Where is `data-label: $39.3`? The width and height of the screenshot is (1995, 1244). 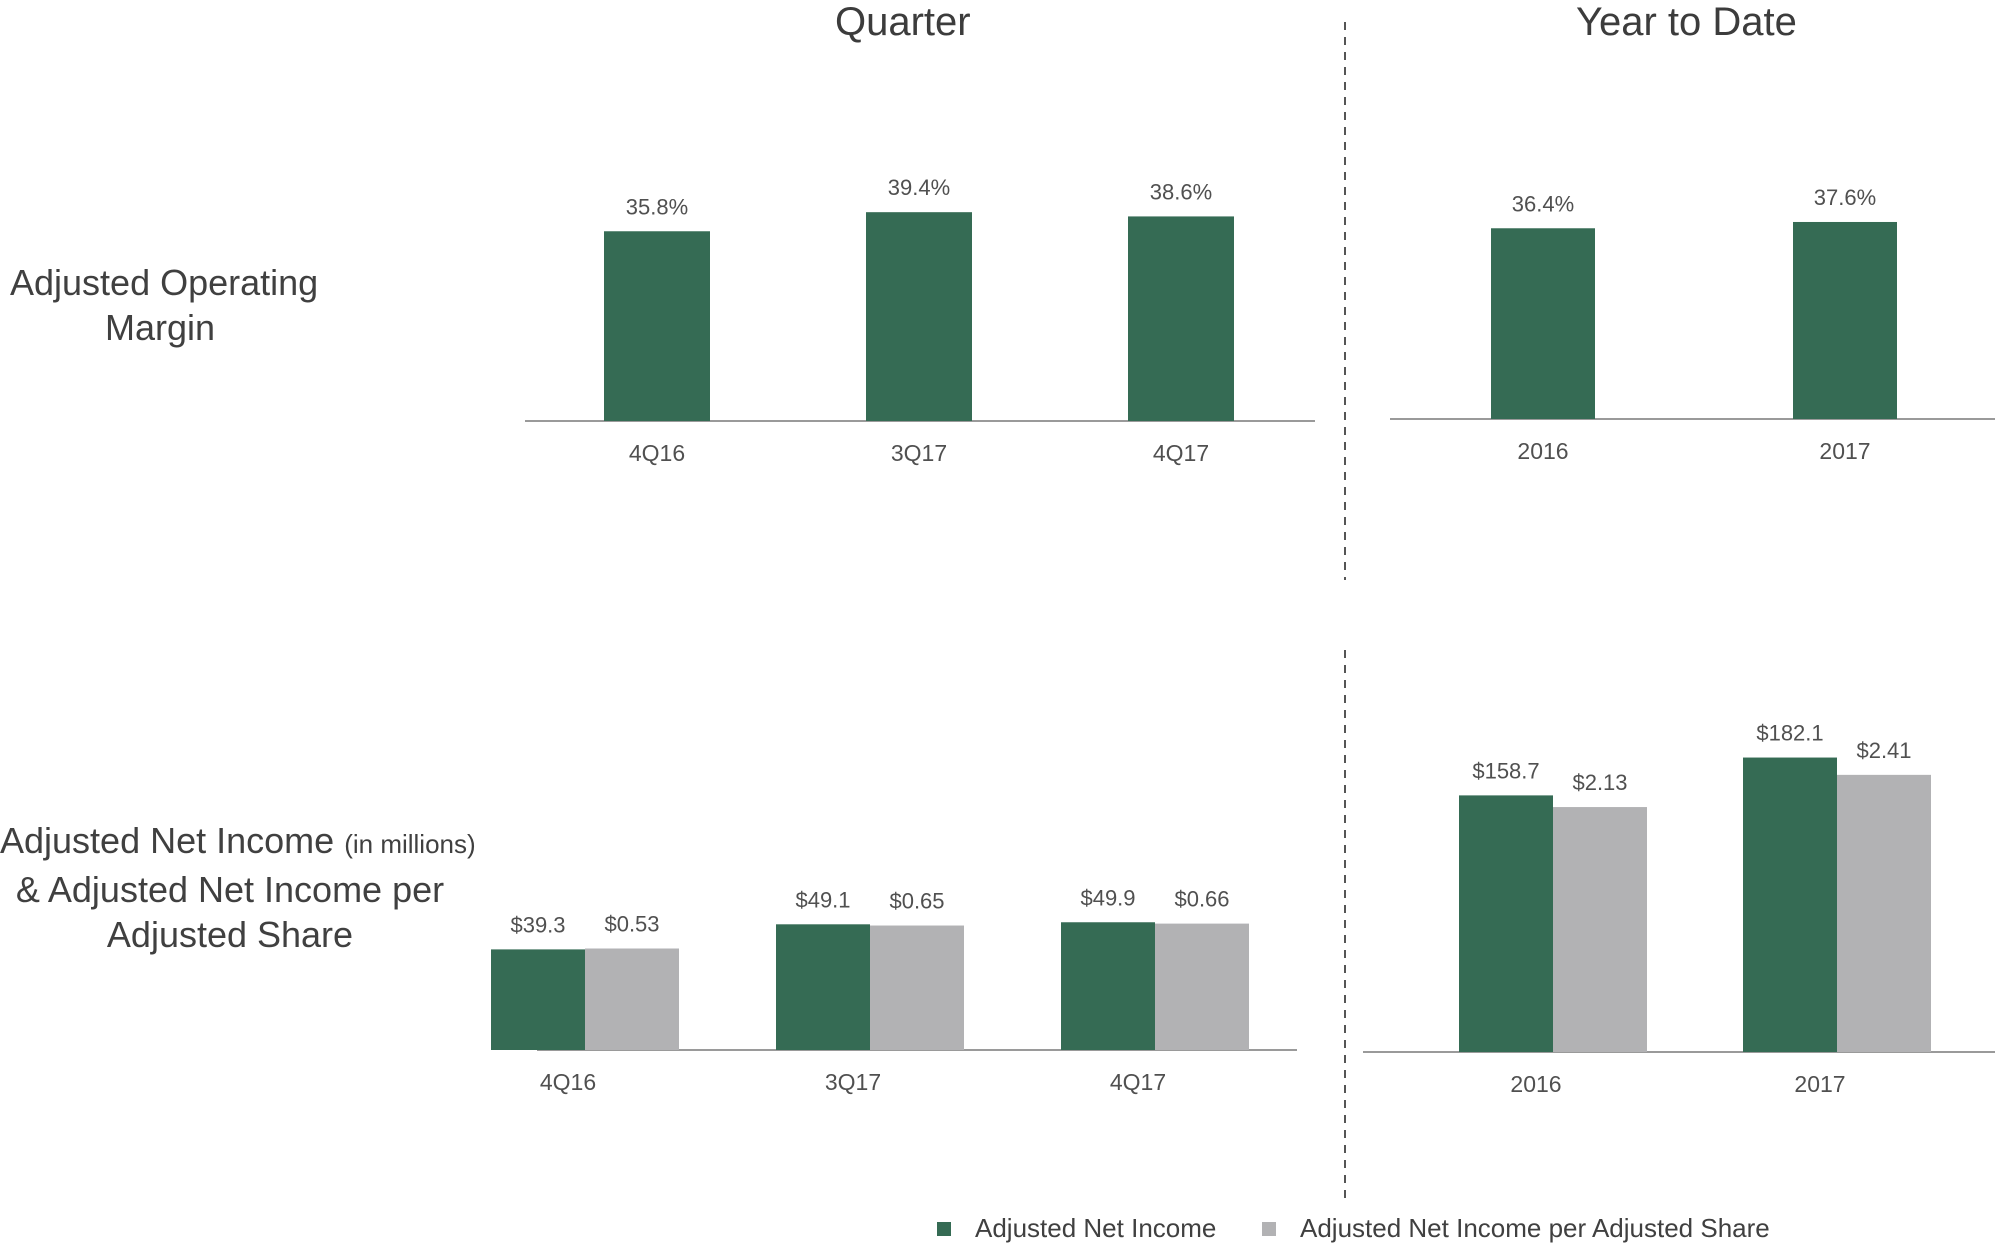
data-label: $39.3 is located at coordinates (537, 924).